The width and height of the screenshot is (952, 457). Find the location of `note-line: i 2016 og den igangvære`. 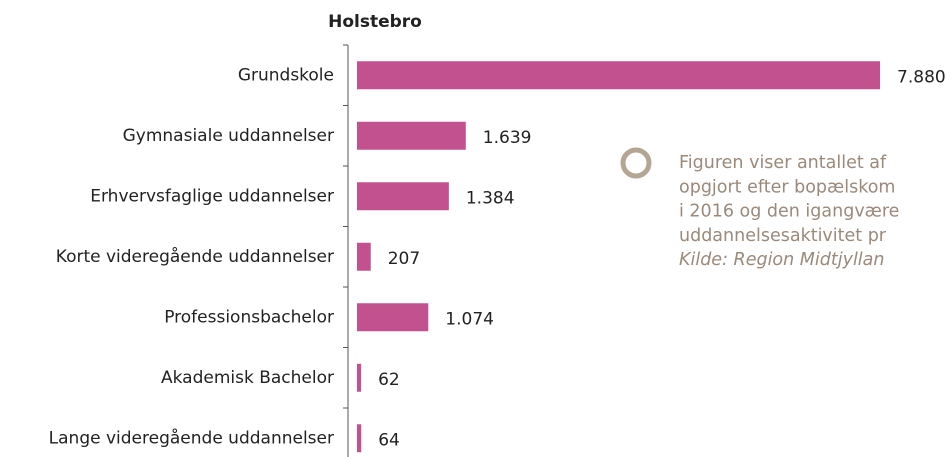

note-line: i 2016 og den igangvære is located at coordinates (789, 212).